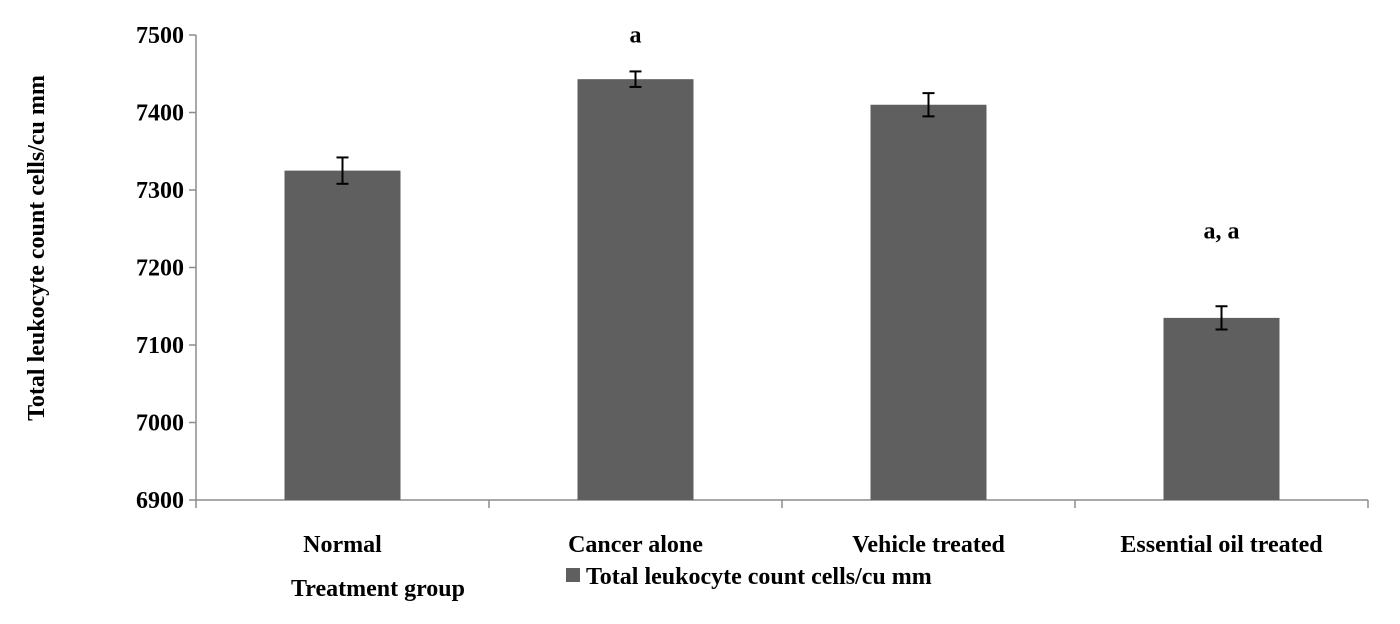 The height and width of the screenshot is (624, 1400). What do you see at coordinates (759, 577) in the screenshot?
I see `legend-label: Total leukocyte count cells/cu mm` at bounding box center [759, 577].